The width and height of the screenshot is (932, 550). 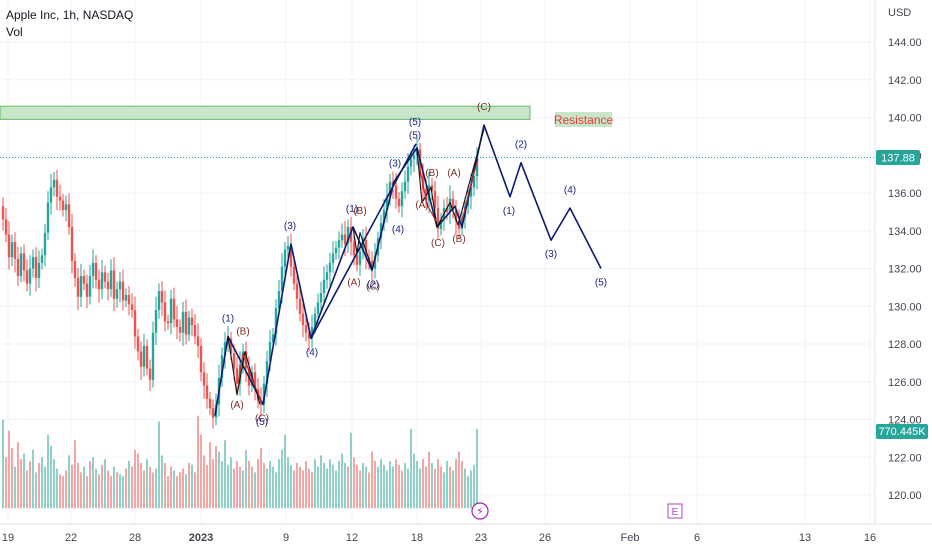 I want to click on wave-label: (C), so click(x=373, y=286).